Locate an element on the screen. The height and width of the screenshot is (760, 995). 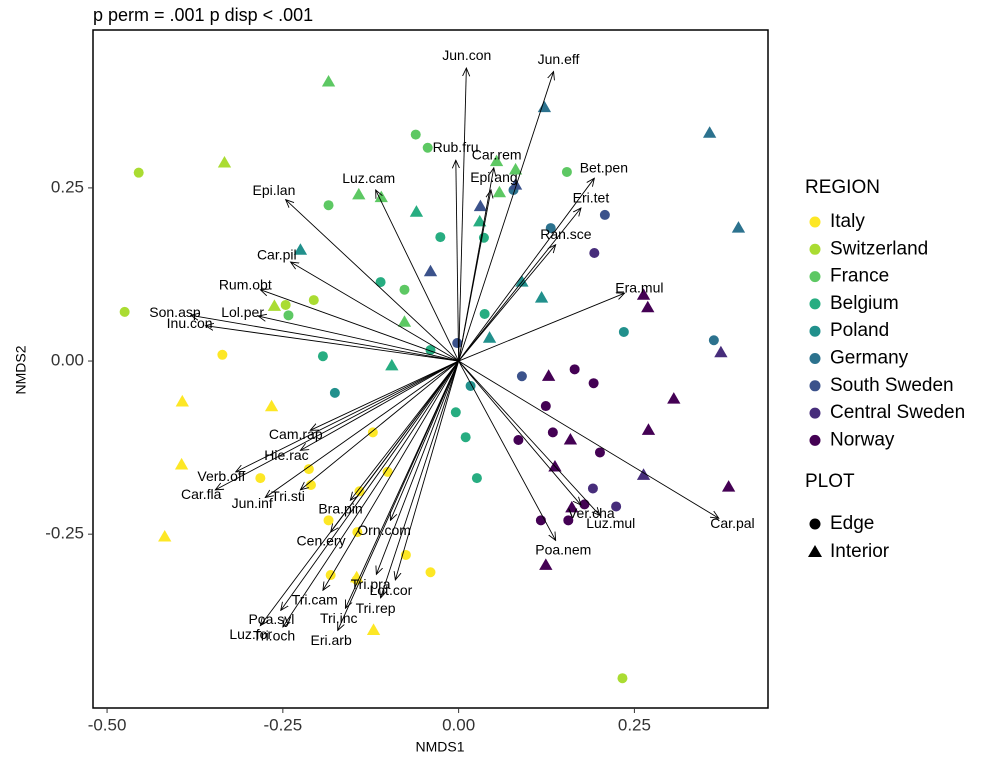
y-axis-label: NMDS2 is located at coordinates (21, 369).